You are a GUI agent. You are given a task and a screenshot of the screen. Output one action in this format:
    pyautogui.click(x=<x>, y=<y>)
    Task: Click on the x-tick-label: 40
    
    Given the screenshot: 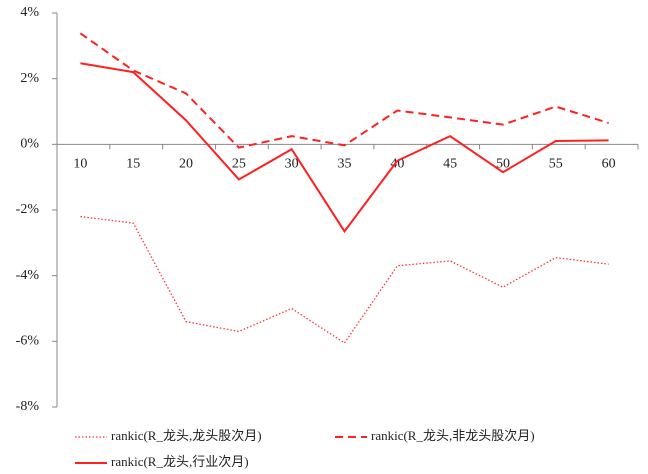 What is the action you would take?
    pyautogui.click(x=397, y=164)
    